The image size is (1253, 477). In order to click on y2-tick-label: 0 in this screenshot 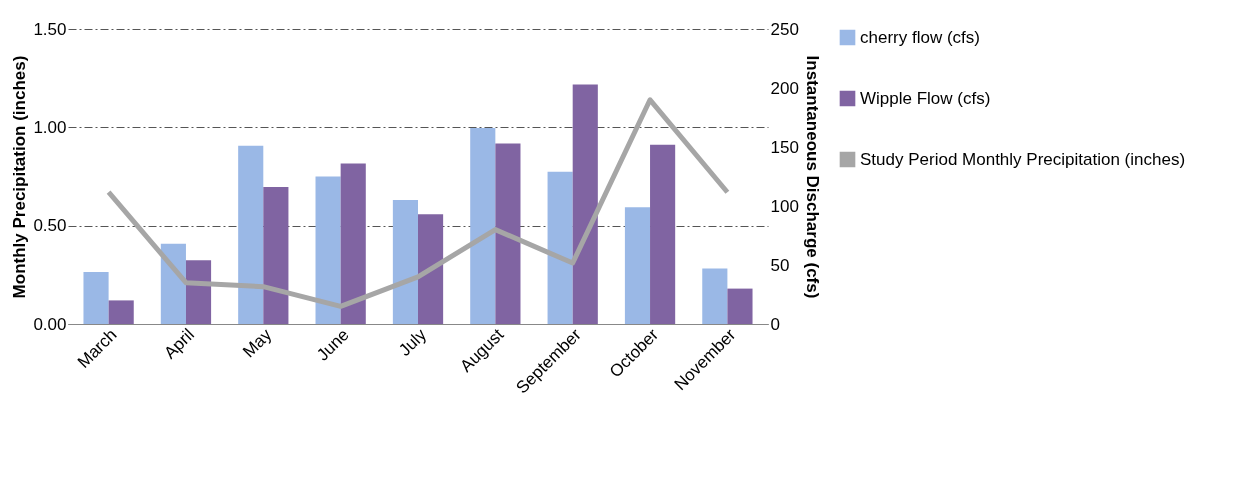, I will do `click(775, 324)`.